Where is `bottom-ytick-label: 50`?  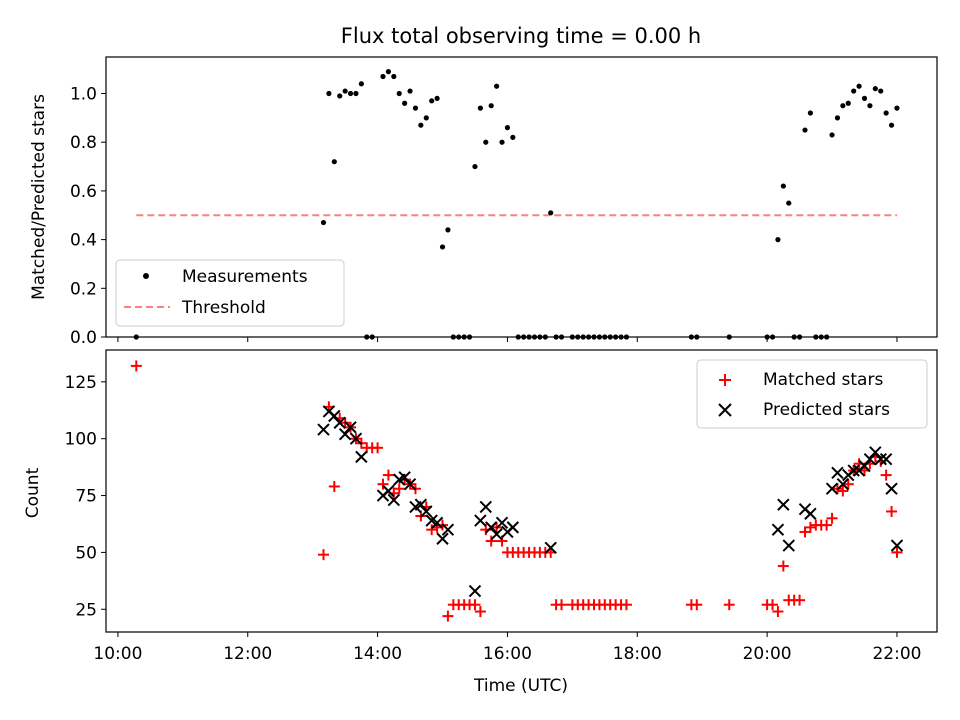 bottom-ytick-label: 50 is located at coordinates (86, 553).